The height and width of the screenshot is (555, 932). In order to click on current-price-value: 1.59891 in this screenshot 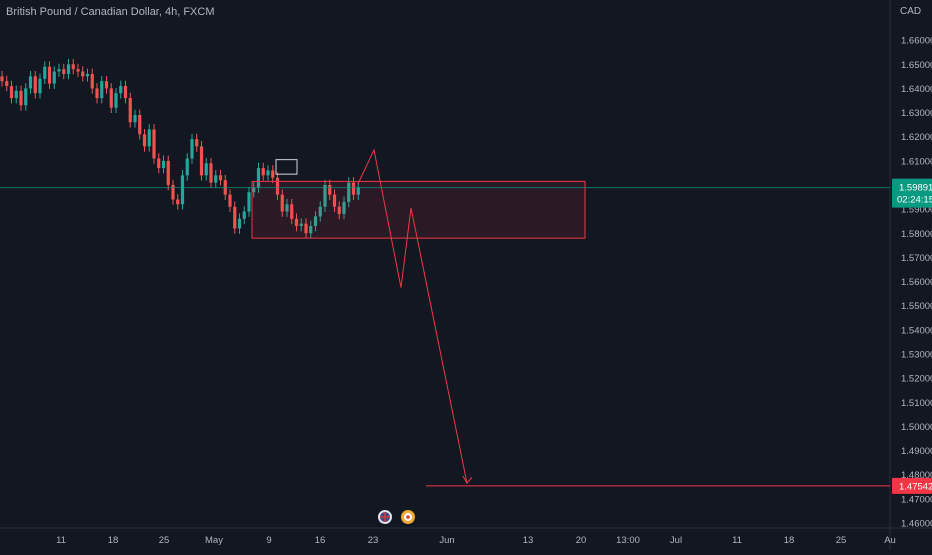, I will do `click(915, 188)`.